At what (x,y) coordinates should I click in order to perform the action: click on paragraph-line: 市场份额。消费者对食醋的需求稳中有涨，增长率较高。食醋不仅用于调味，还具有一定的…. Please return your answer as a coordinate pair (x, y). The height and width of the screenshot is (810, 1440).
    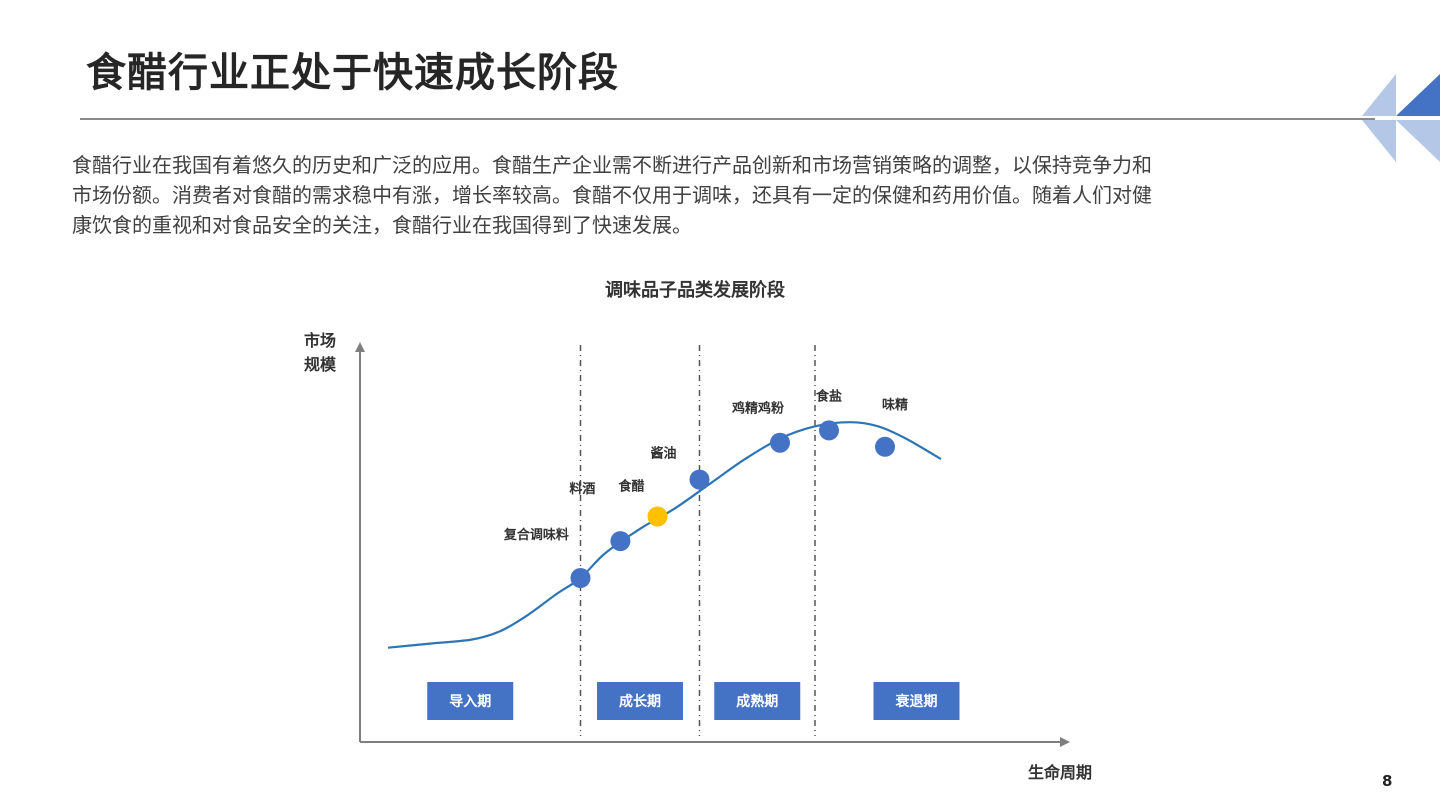
    Looking at the image, I should click on (612, 195).